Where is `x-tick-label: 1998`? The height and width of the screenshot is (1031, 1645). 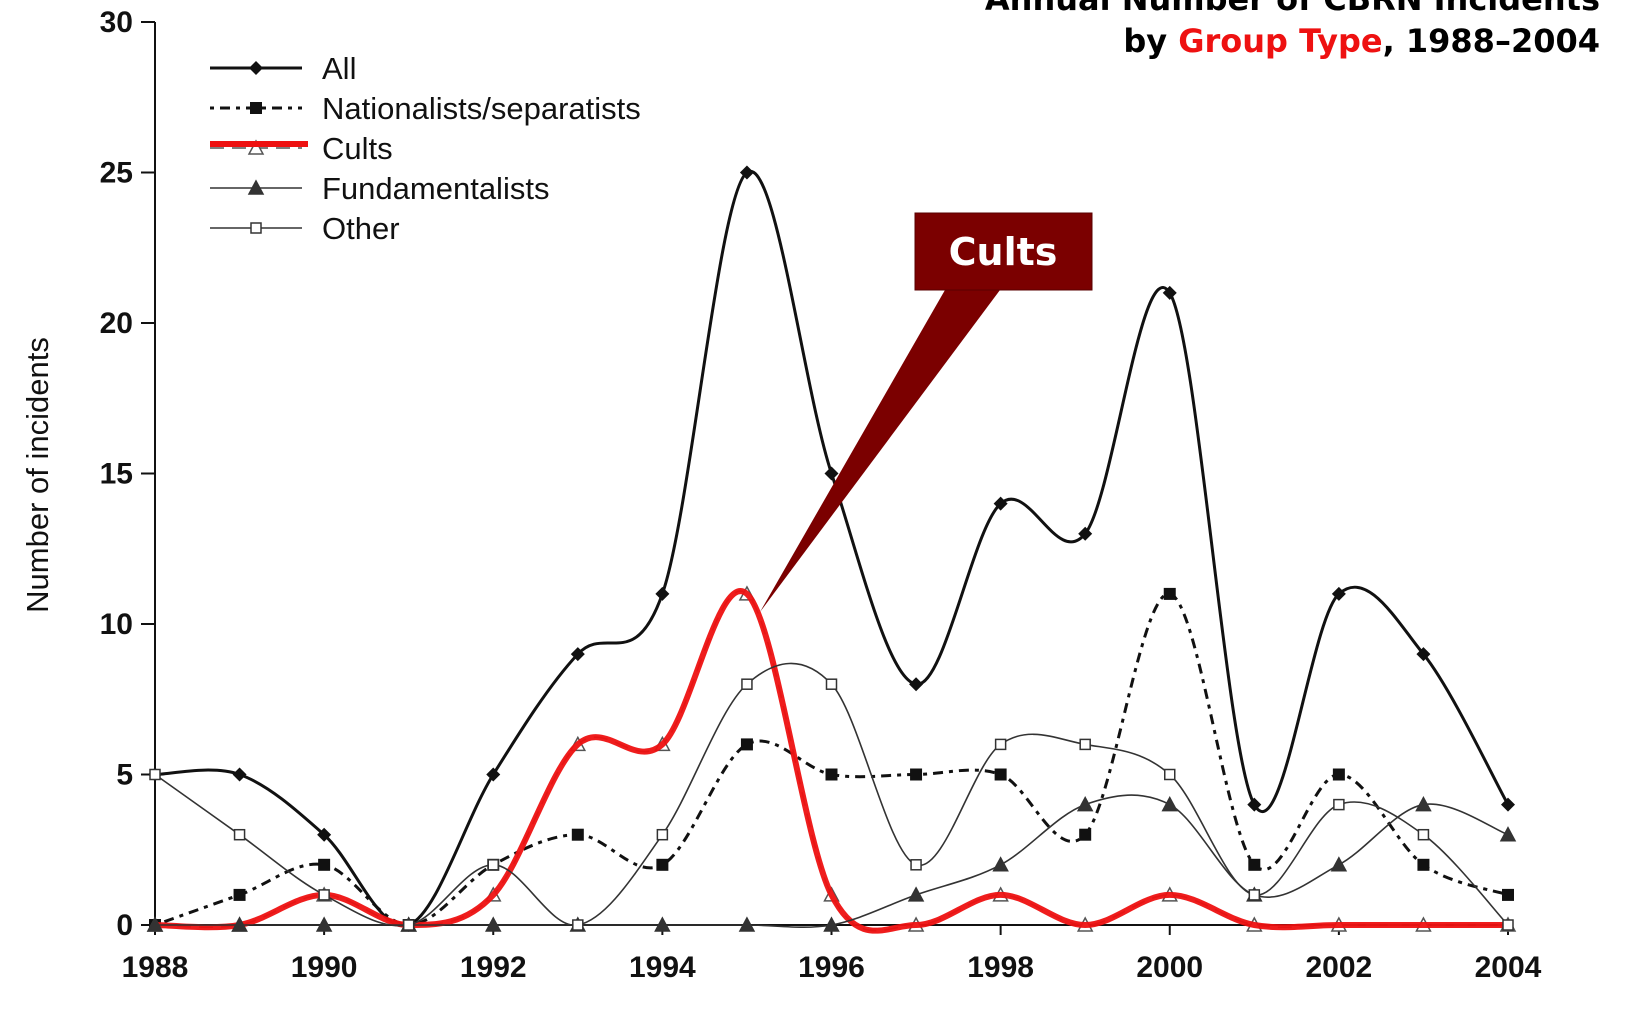
x-tick-label: 1998 is located at coordinates (1000, 967).